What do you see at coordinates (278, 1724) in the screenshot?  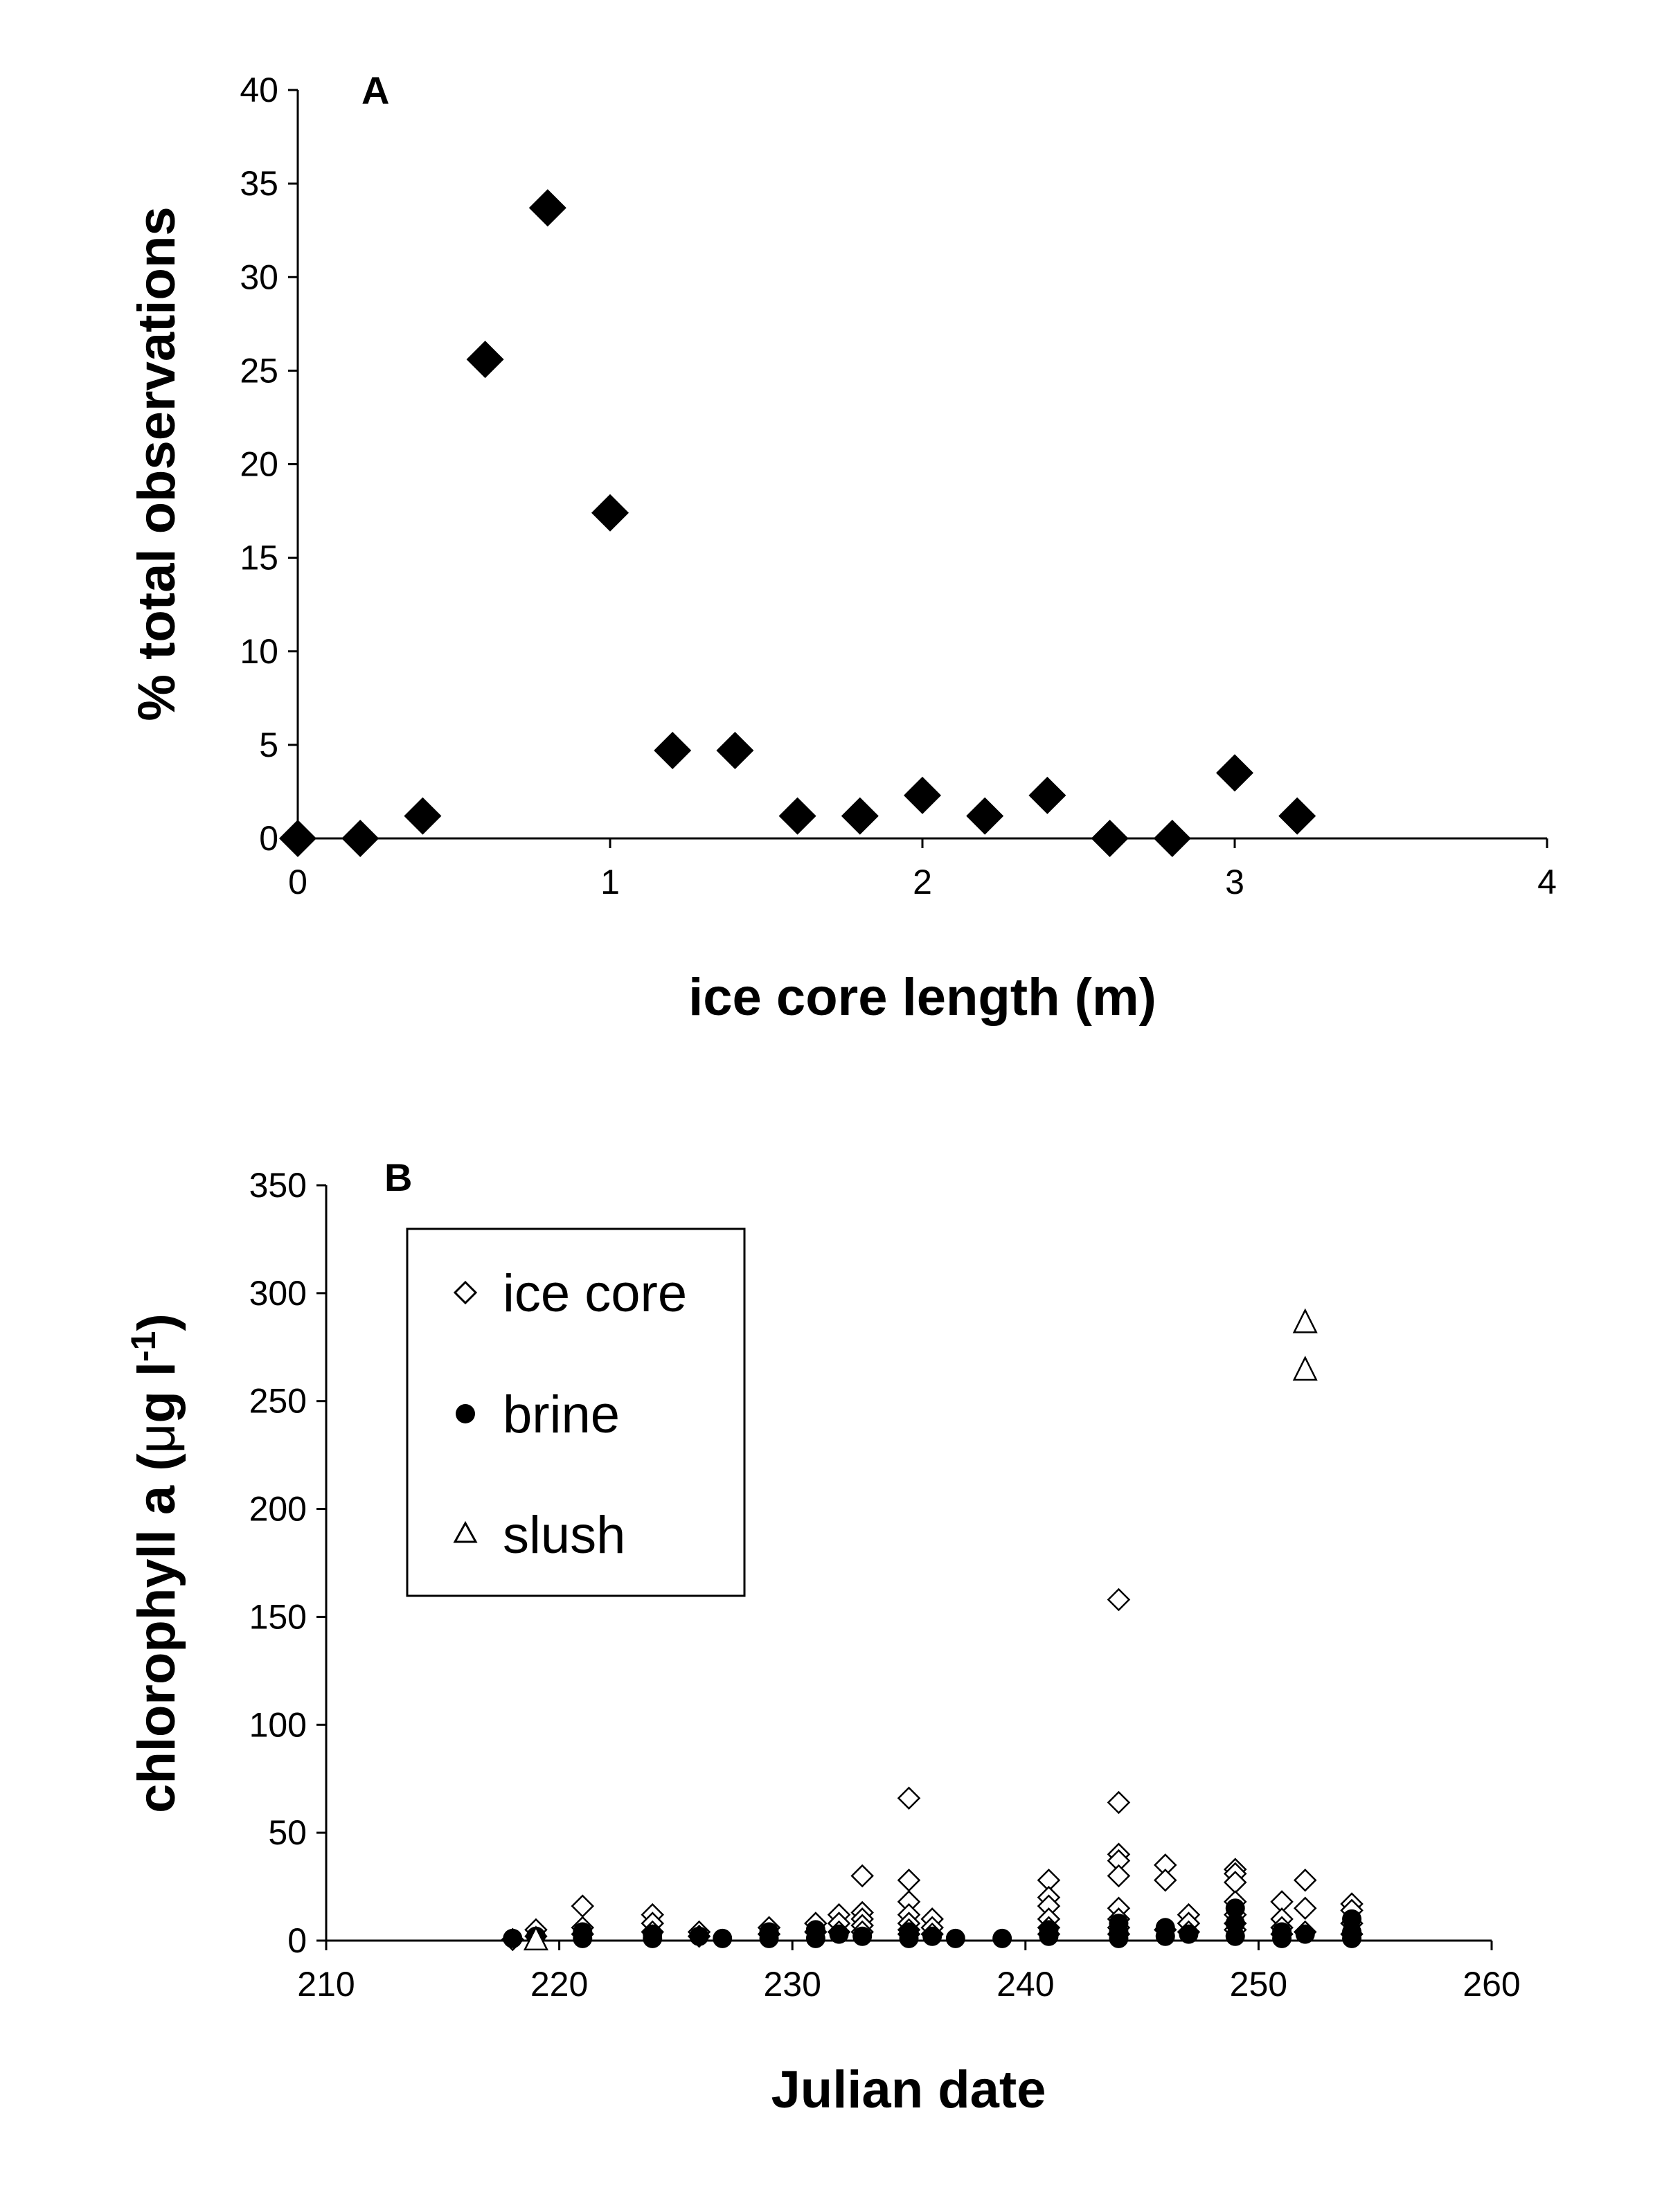 I see `panel-b-y-tick-label: 100` at bounding box center [278, 1724].